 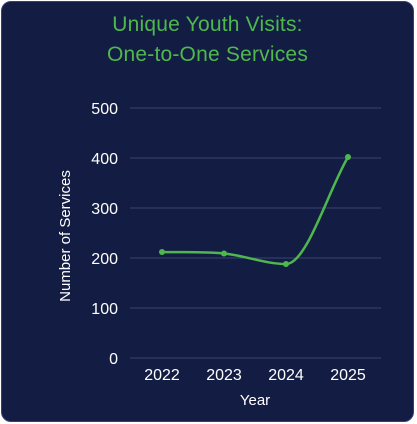 What do you see at coordinates (65, 236) in the screenshot?
I see `y-axis-label: Number of Services` at bounding box center [65, 236].